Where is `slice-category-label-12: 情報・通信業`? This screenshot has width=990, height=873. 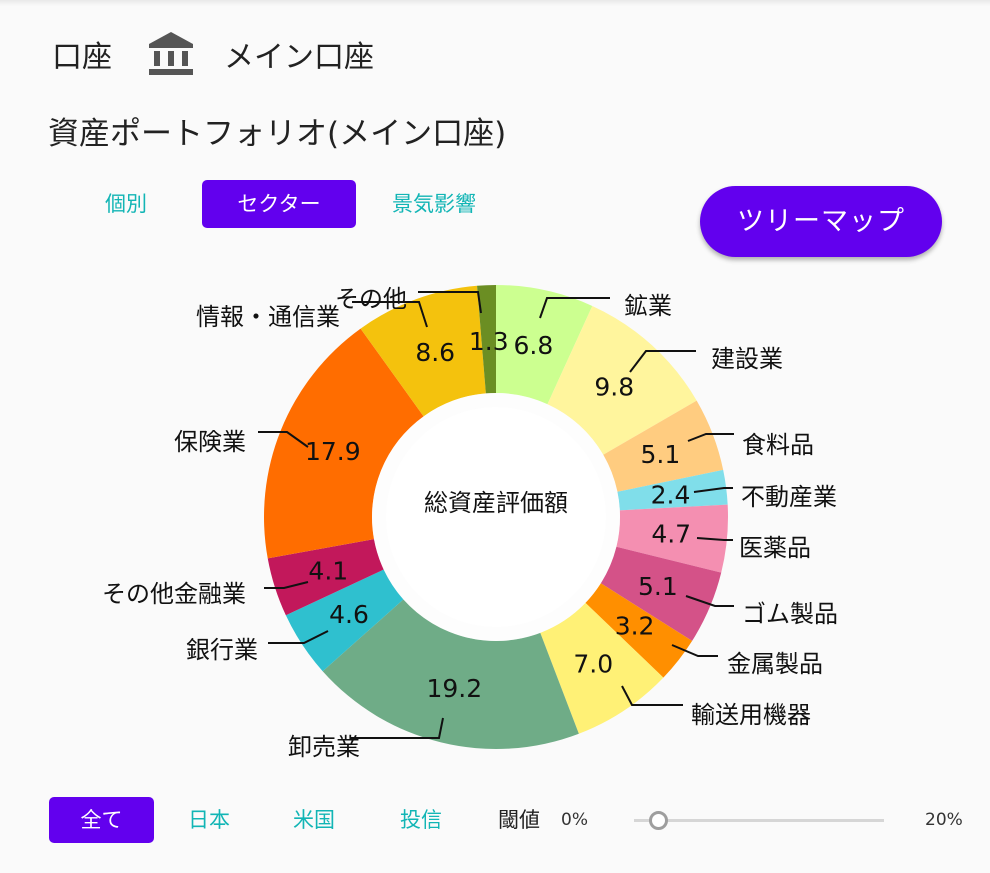 slice-category-label-12: 情報・通信業 is located at coordinates (268, 317).